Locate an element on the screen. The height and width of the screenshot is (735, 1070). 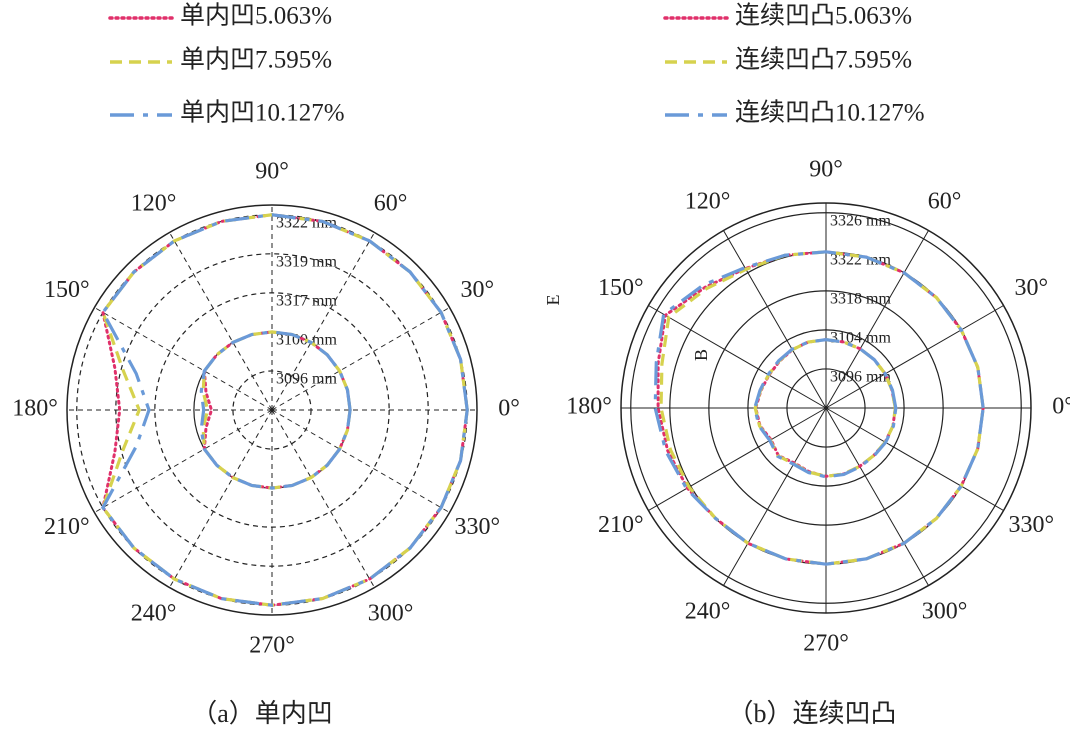
ring-label: 3319 mm is located at coordinates (306, 261).